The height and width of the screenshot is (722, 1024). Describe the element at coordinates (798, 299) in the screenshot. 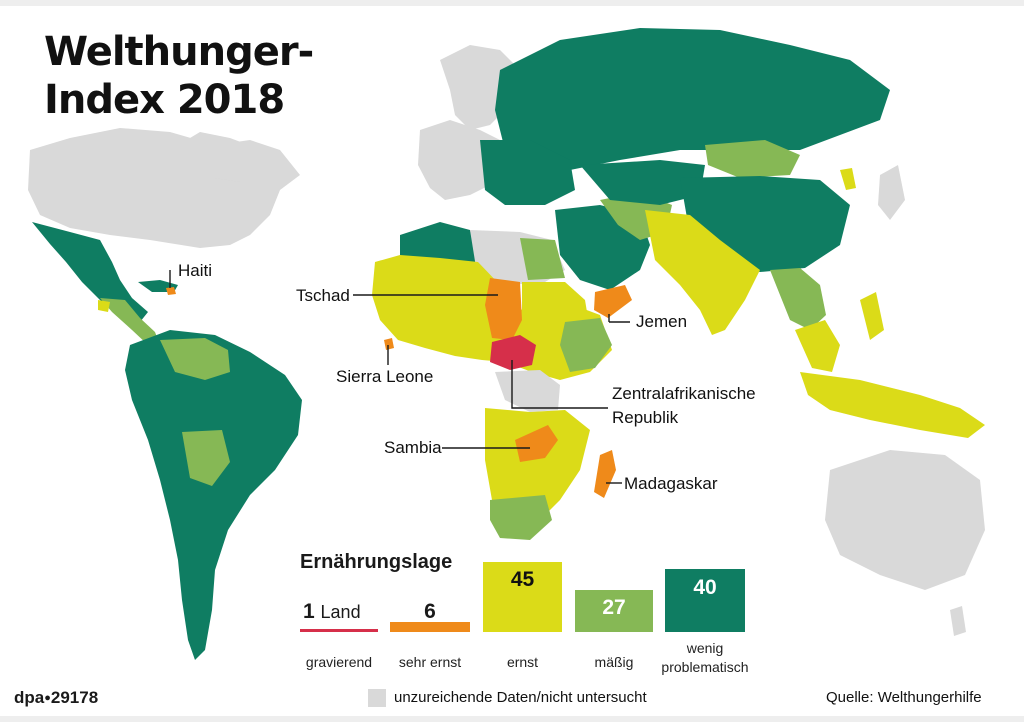

I see `region-southeast-asia` at that location.